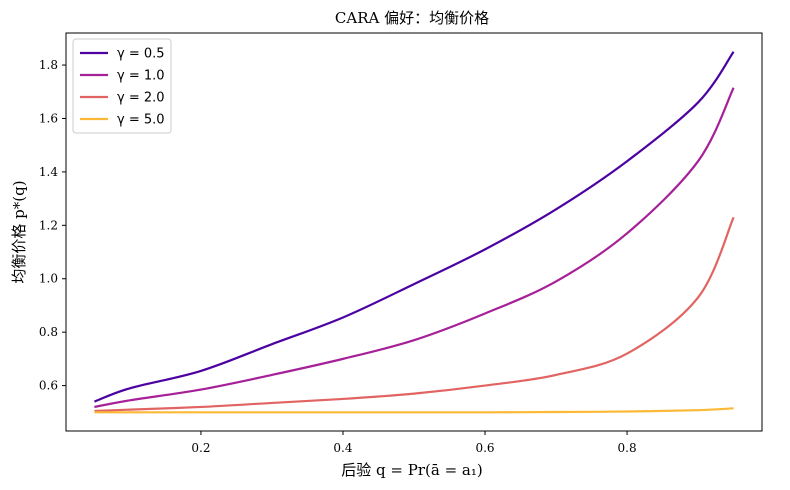 The height and width of the screenshot is (490, 790). Describe the element at coordinates (412, 18) in the screenshot. I see `chart-title: CARA 偏好：均衡价格` at that location.